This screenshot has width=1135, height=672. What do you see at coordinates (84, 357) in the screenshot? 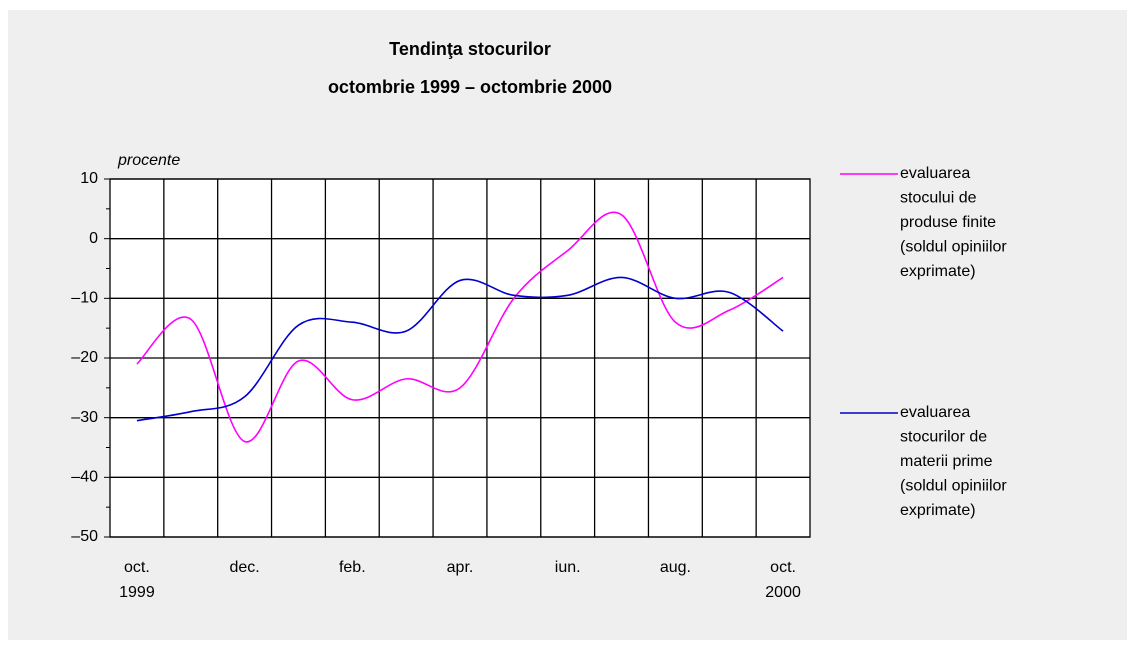
I see `y-tick-label: –20` at bounding box center [84, 357].